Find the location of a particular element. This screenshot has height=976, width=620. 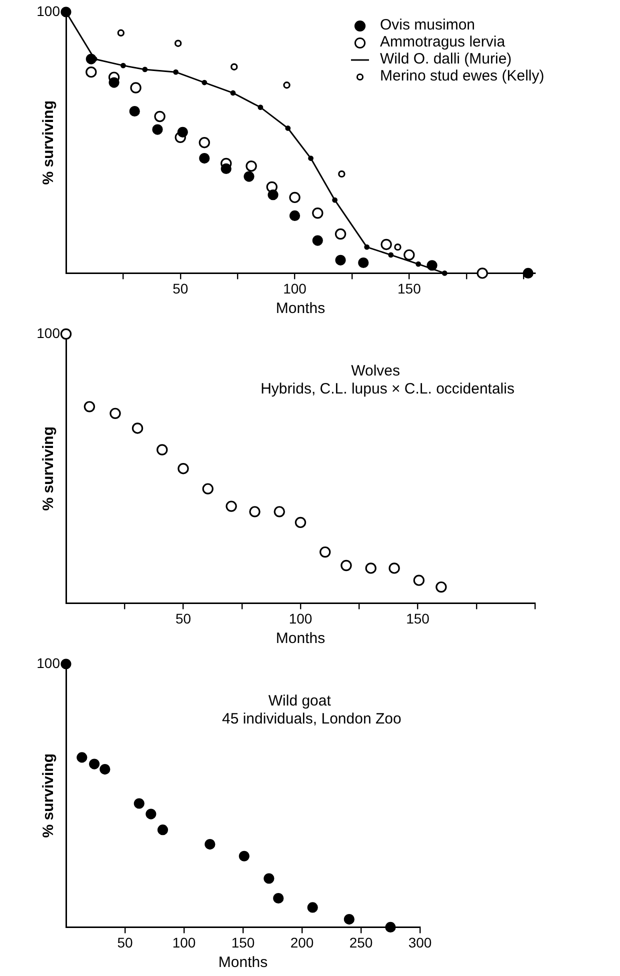

x-tick-label: 250 is located at coordinates (361, 942).